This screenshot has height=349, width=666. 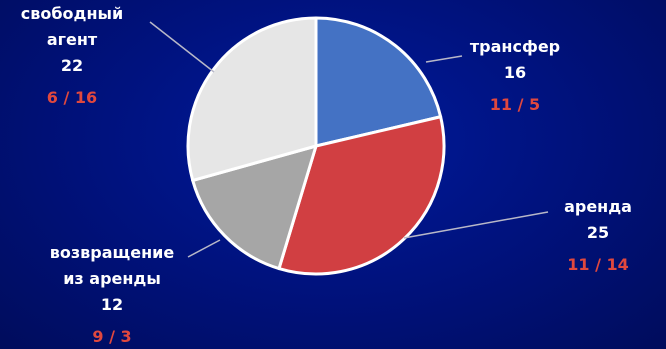 What do you see at coordinates (72, 13) in the screenshot?
I see `slice-name-free-agent: свободный` at bounding box center [72, 13].